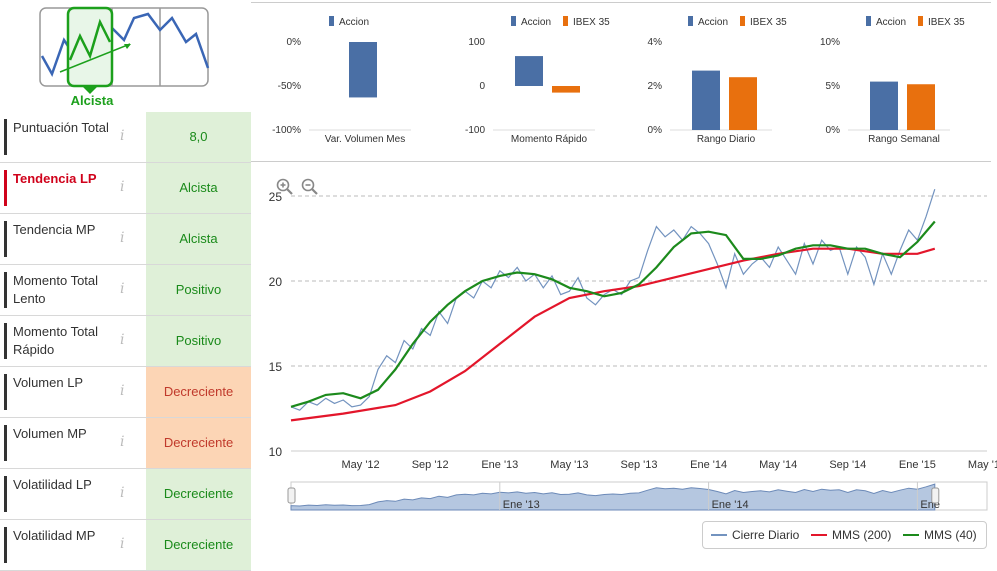 Image resolution: width=997 pixels, height=571 pixels. I want to click on indicator-label: Volatilidad MP, so click(63, 545).